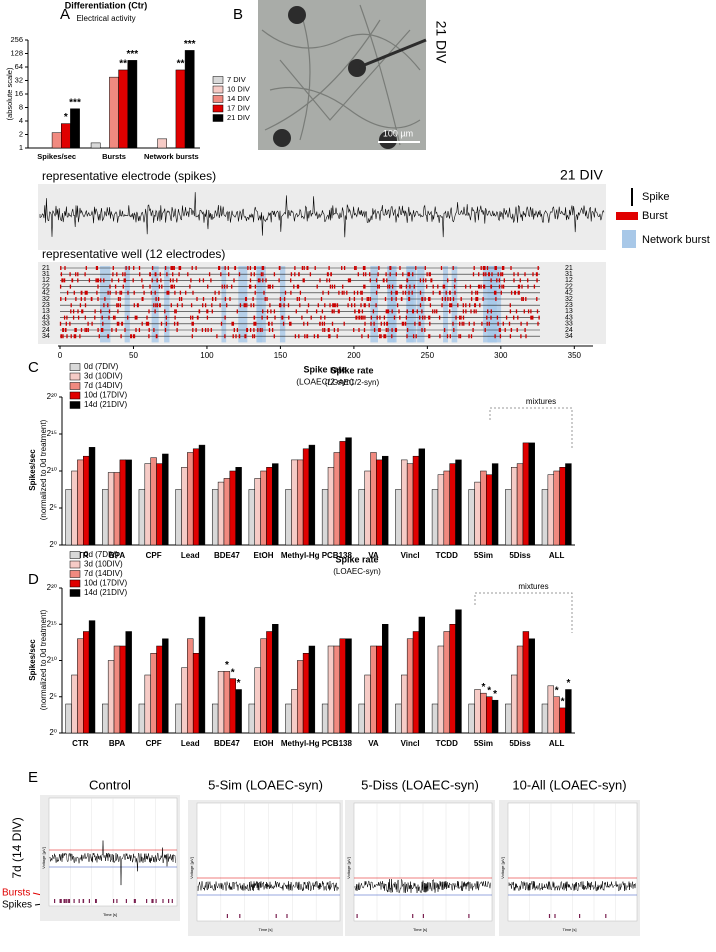 The width and height of the screenshot is (716, 952). Describe the element at coordinates (105, 18) in the screenshot. I see `chart-subtitle: Electrical activity` at that location.